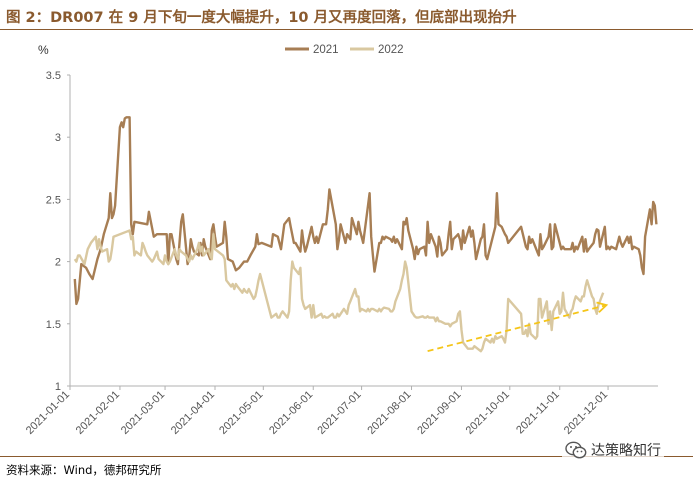  What do you see at coordinates (602, 307) in the screenshot?
I see `trend-arrow-head` at bounding box center [602, 307].